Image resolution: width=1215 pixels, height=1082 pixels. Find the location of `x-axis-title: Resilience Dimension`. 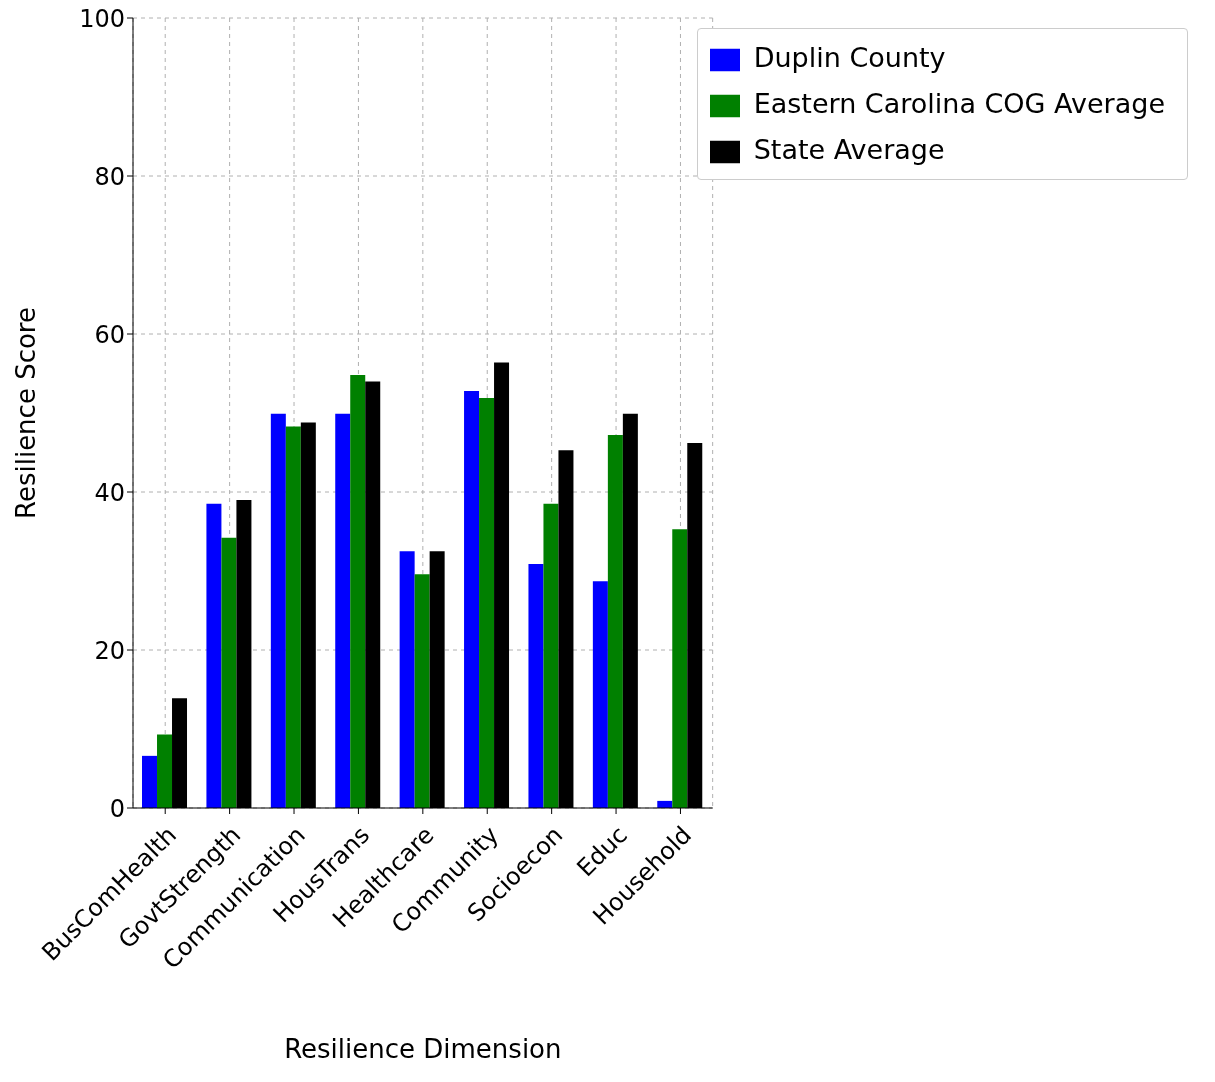

x-axis-title: Resilience Dimension is located at coordinates (423, 1049).